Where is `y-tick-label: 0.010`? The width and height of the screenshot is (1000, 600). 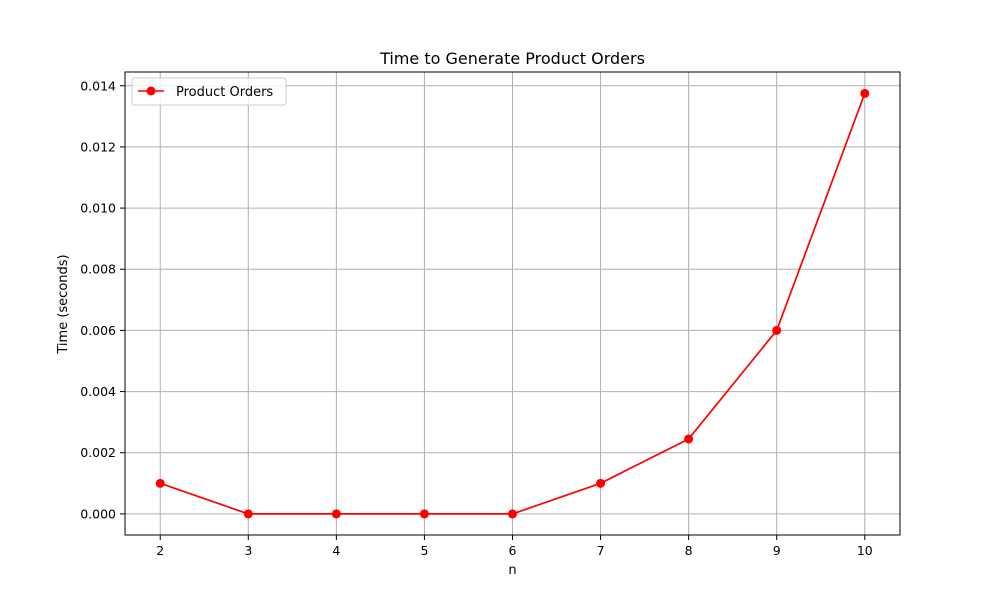
y-tick-label: 0.010 is located at coordinates (98, 208).